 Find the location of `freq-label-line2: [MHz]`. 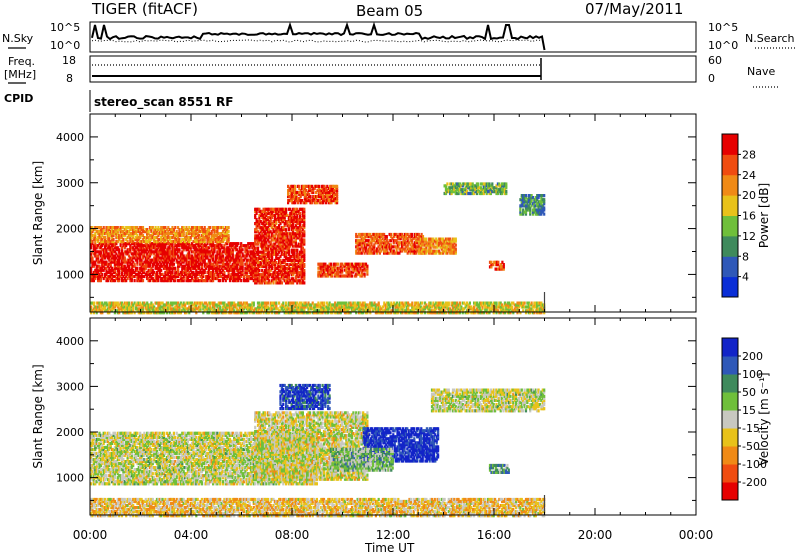

freq-label-line2: [MHz] is located at coordinates (20, 74).